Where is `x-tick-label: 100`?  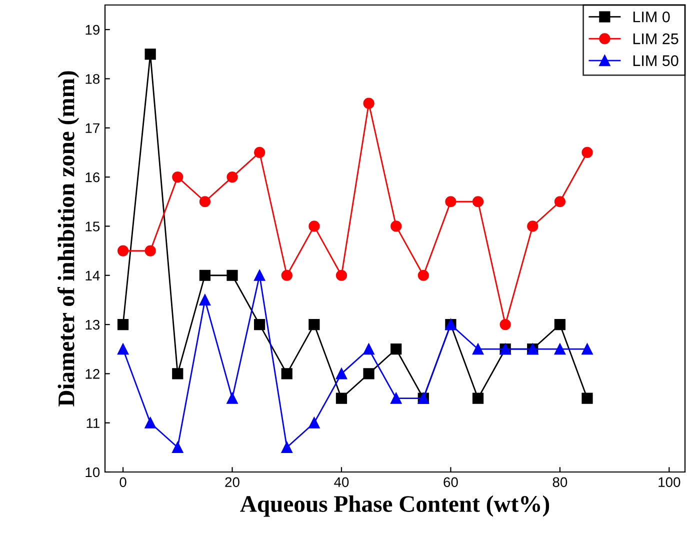 x-tick-label: 100 is located at coordinates (669, 482).